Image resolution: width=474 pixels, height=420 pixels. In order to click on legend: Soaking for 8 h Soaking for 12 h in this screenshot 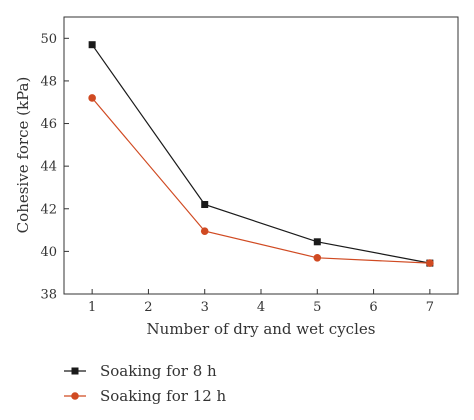, I will do `click(145, 383)`.